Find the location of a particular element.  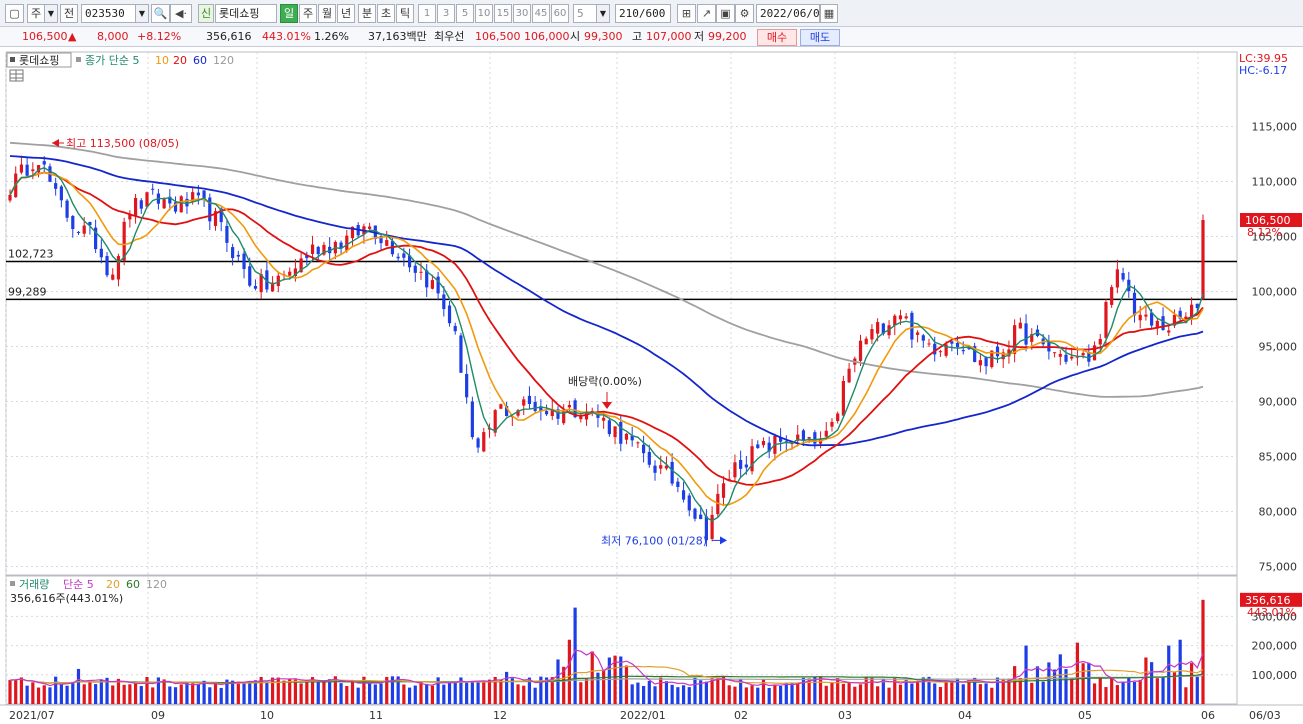

search-icon: 🔍 is located at coordinates (160, 13).